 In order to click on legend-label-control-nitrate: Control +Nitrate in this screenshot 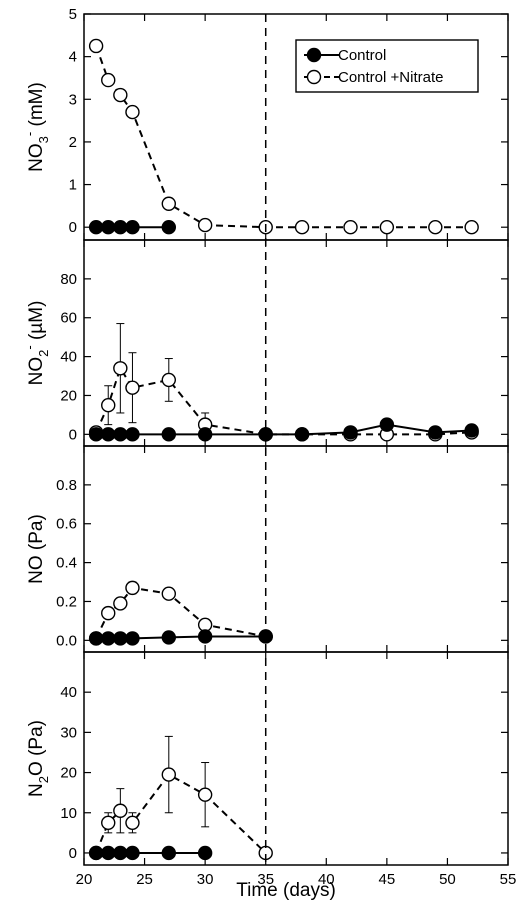, I will do `click(390, 77)`.